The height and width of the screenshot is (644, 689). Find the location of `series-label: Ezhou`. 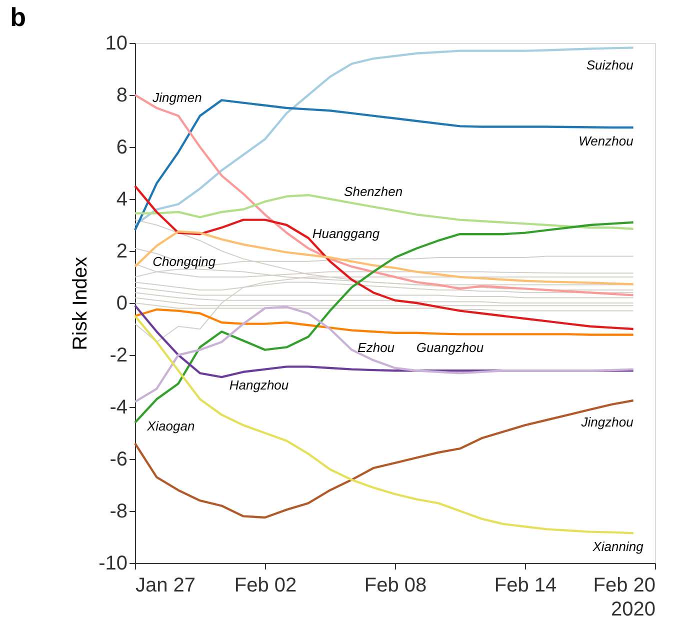

series-label: Ezhou is located at coordinates (376, 347).